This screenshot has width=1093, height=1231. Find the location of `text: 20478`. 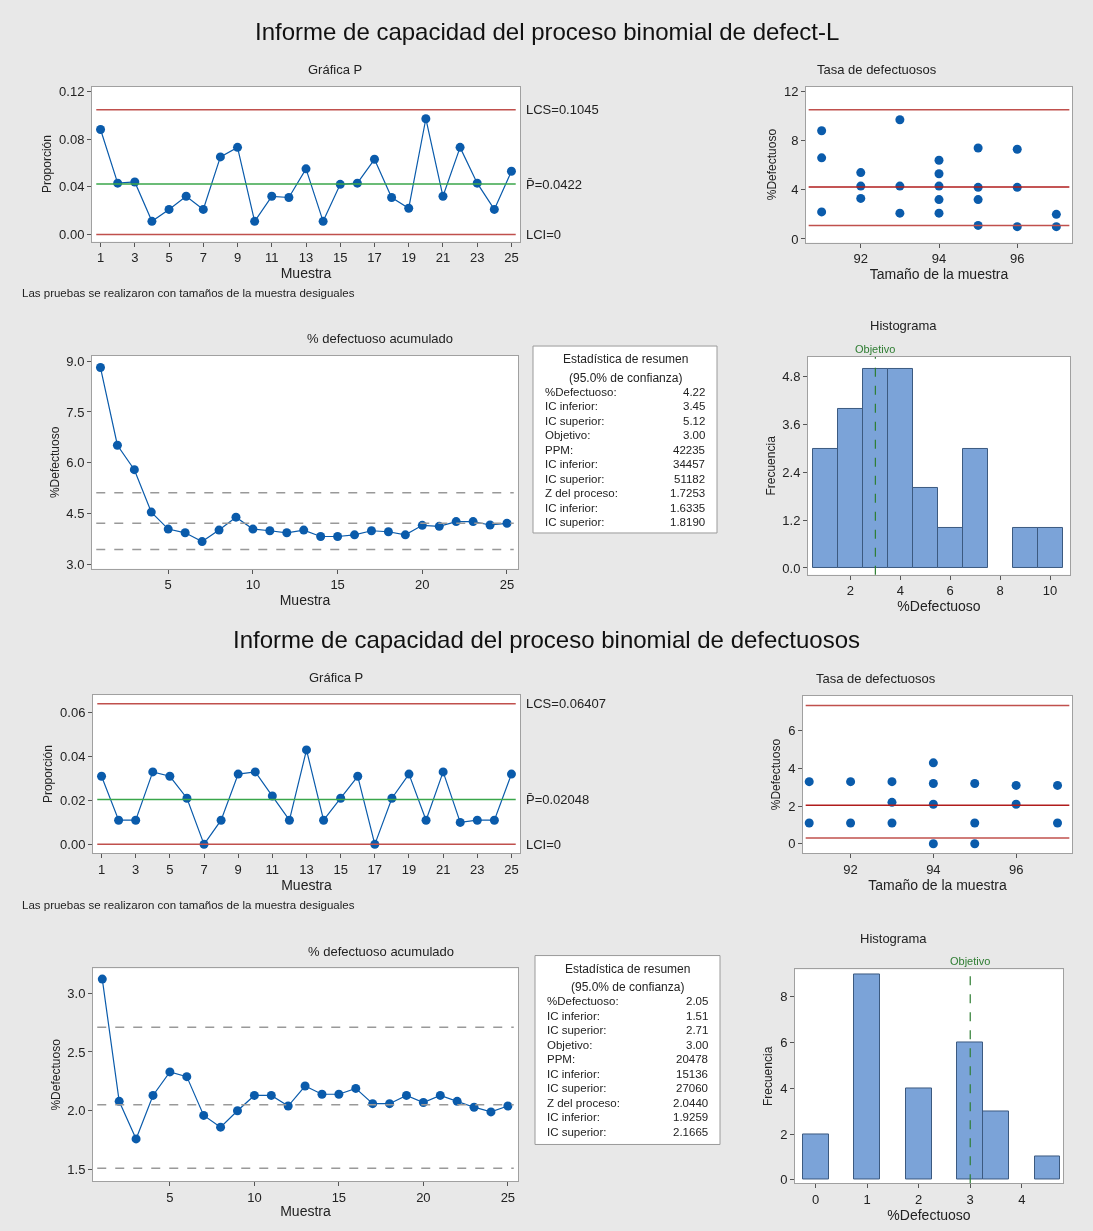

text: 20478 is located at coordinates (692, 1059).